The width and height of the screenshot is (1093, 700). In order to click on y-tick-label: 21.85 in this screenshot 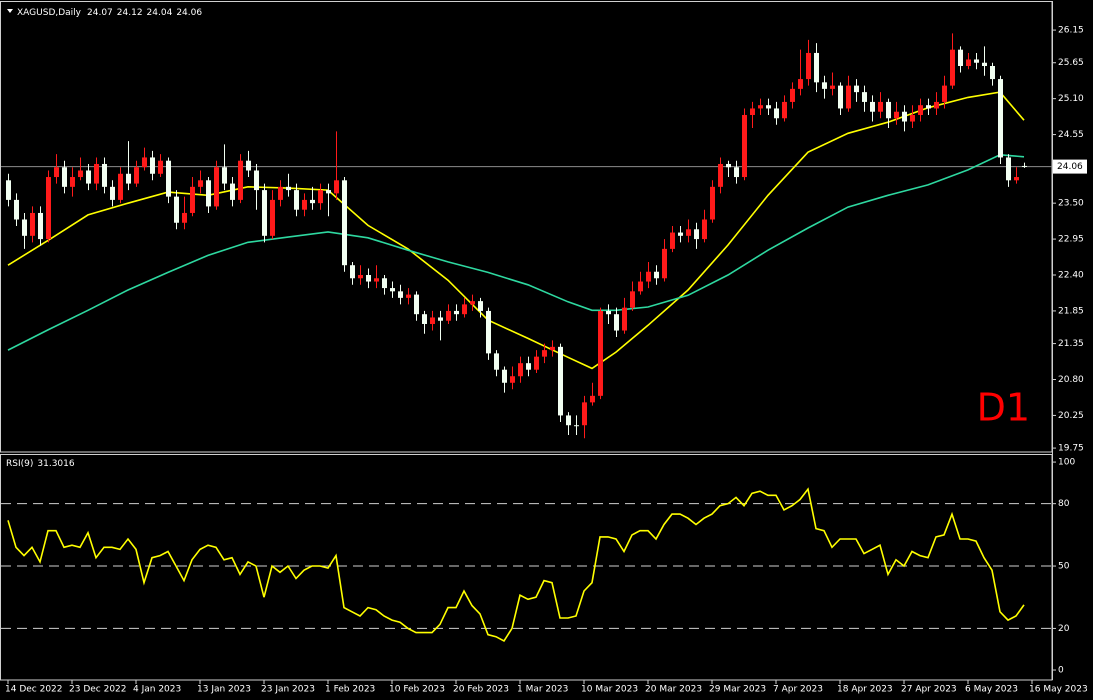, I will do `click(1071, 311)`.